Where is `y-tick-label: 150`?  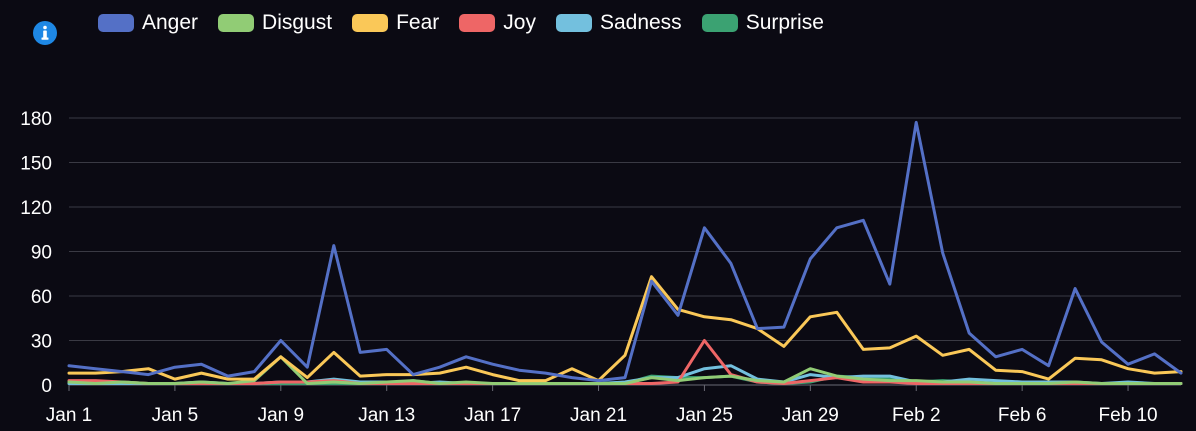
y-tick-label: 150 is located at coordinates (36, 164).